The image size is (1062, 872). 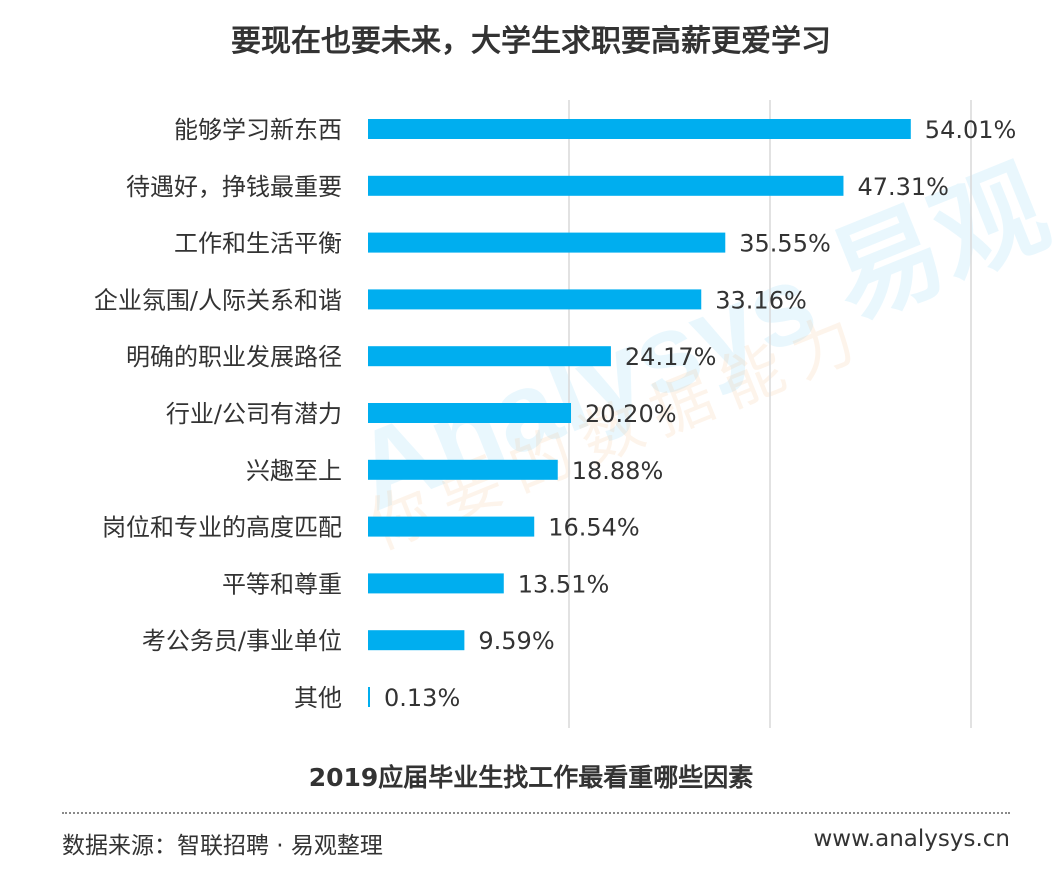 What do you see at coordinates (282, 584) in the screenshot?
I see `category-label: 平等和尊重` at bounding box center [282, 584].